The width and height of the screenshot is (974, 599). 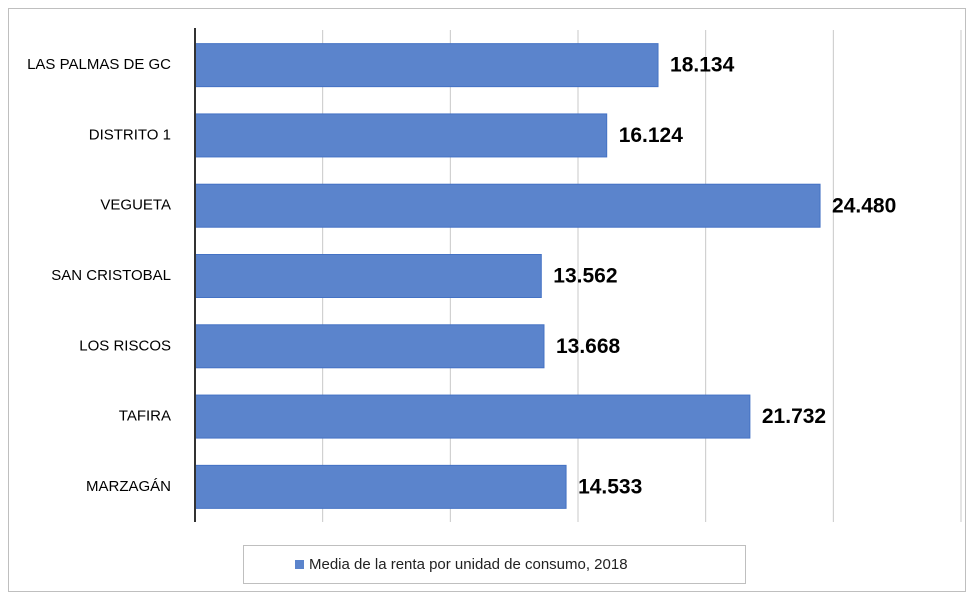 What do you see at coordinates (610, 486) in the screenshot?
I see `data-label: 14.533` at bounding box center [610, 486].